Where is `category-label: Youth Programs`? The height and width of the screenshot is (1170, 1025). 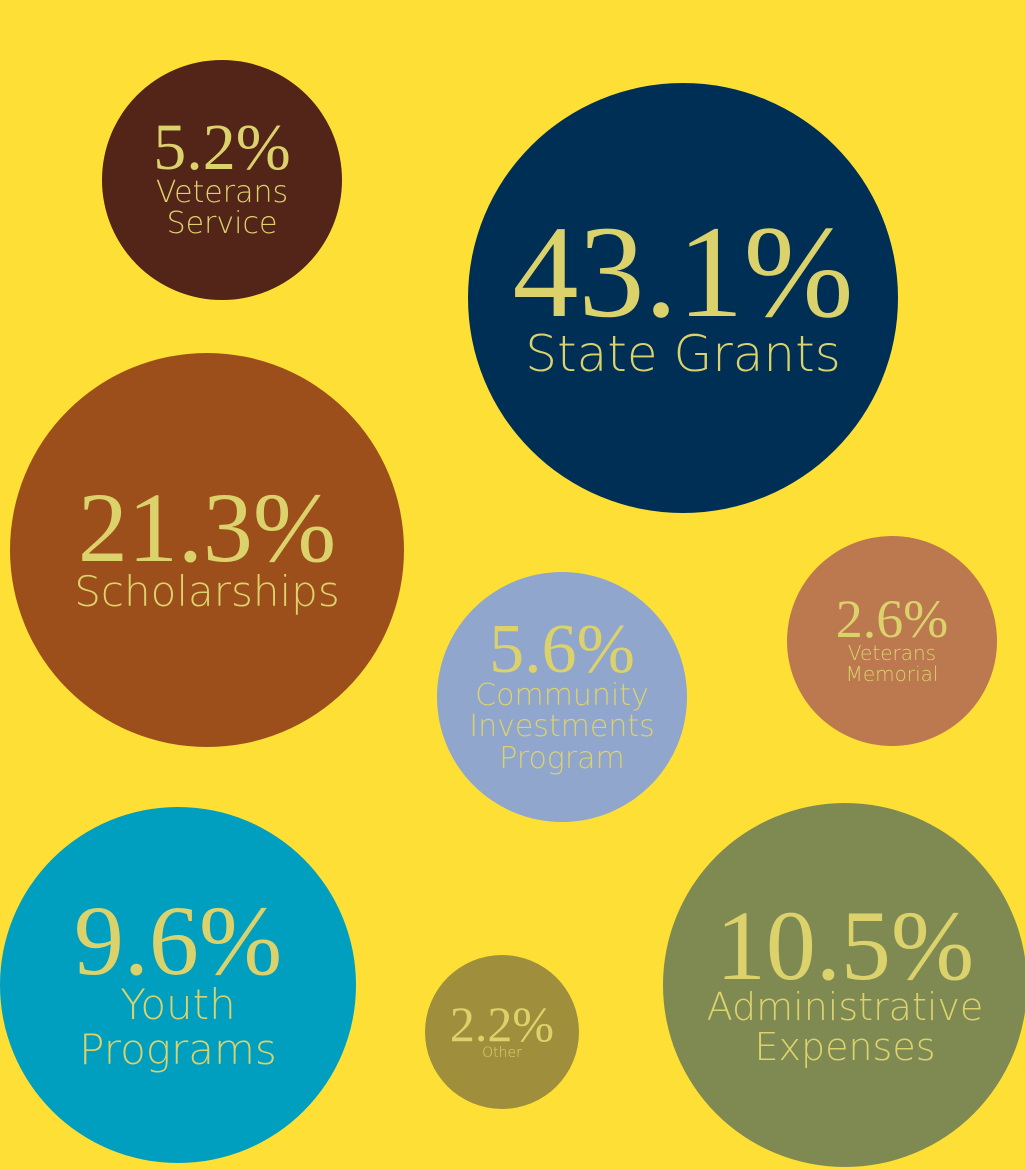
category-label: Youth Programs is located at coordinates (178, 1027).